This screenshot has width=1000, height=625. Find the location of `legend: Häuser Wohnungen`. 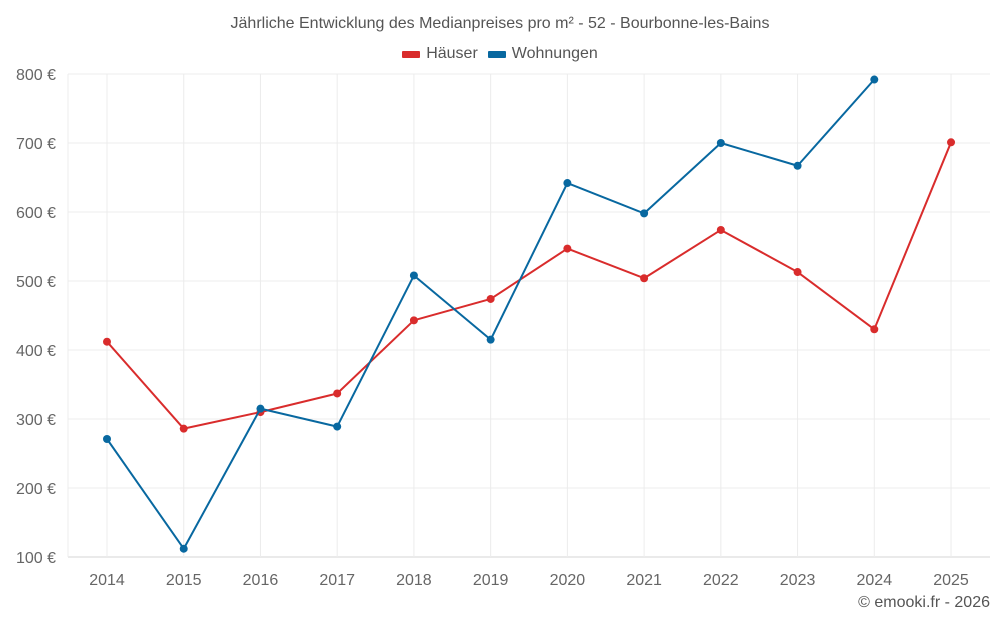

legend: Häuser Wohnungen is located at coordinates (500, 54).